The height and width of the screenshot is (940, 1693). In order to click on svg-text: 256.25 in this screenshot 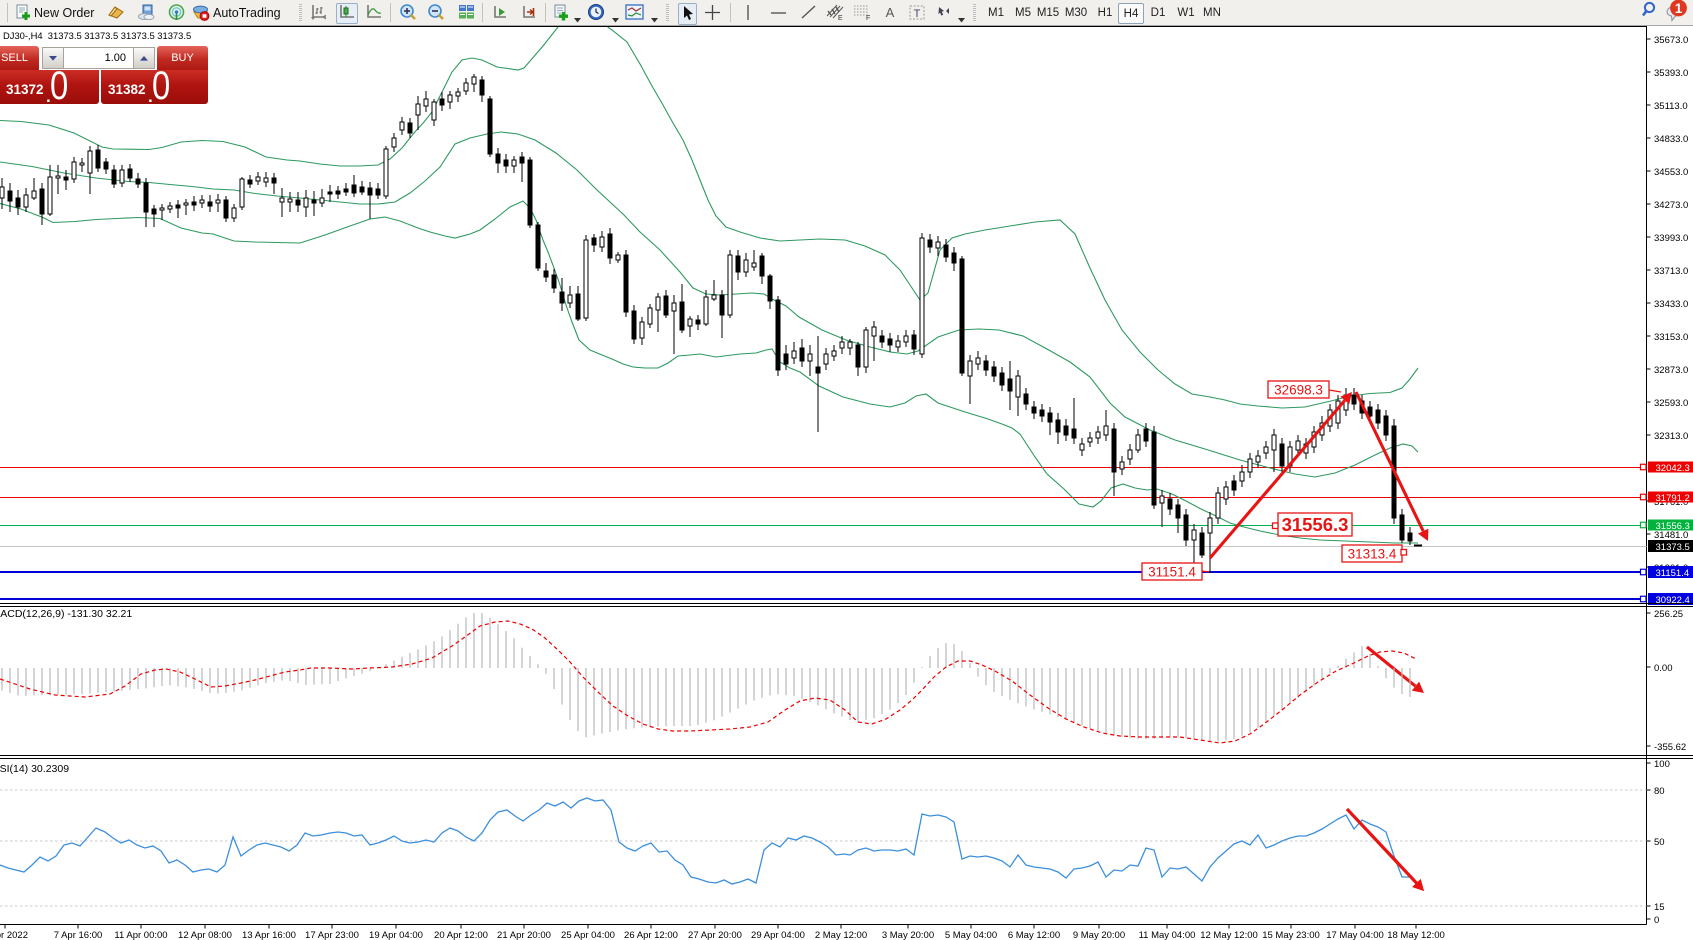, I will do `click(1668, 614)`.